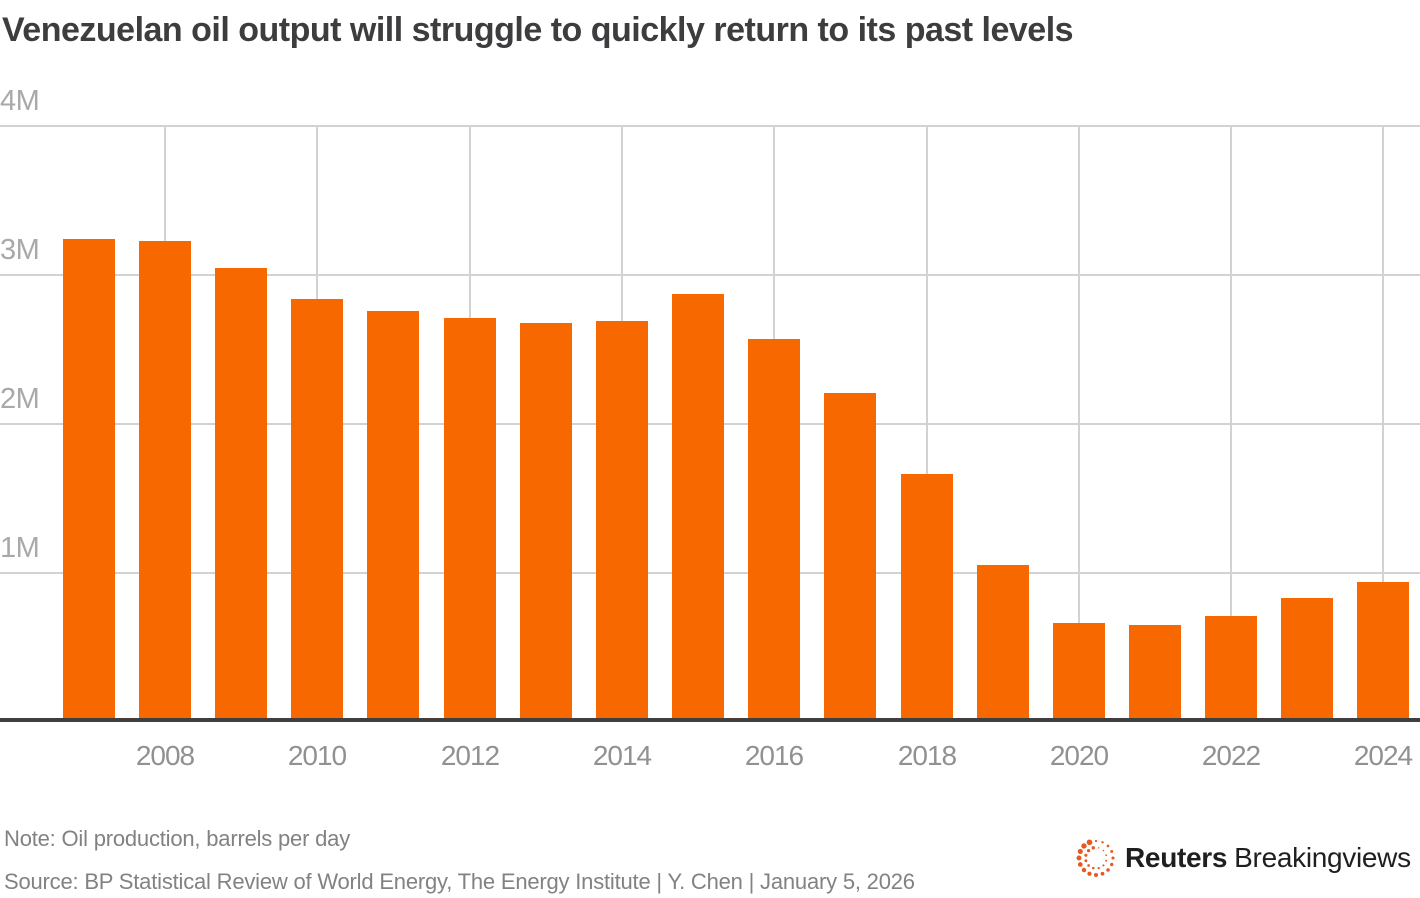 This screenshot has height=898, width=1420. What do you see at coordinates (165, 755) in the screenshot?
I see `x-axis-tick-label: 2008` at bounding box center [165, 755].